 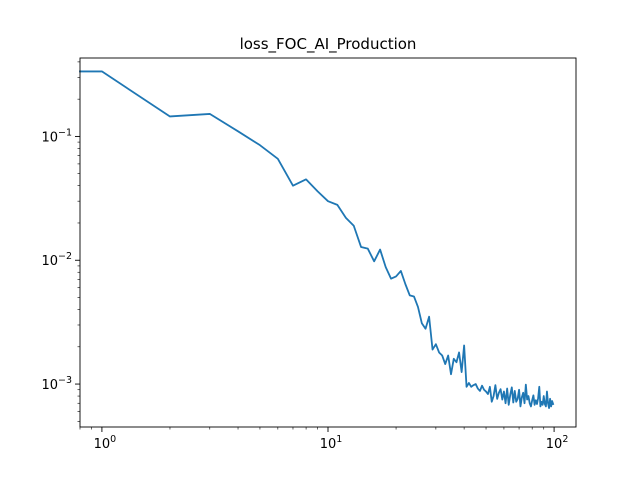 I want to click on y-tick-label: 10⁻³, so click(x=56, y=384).